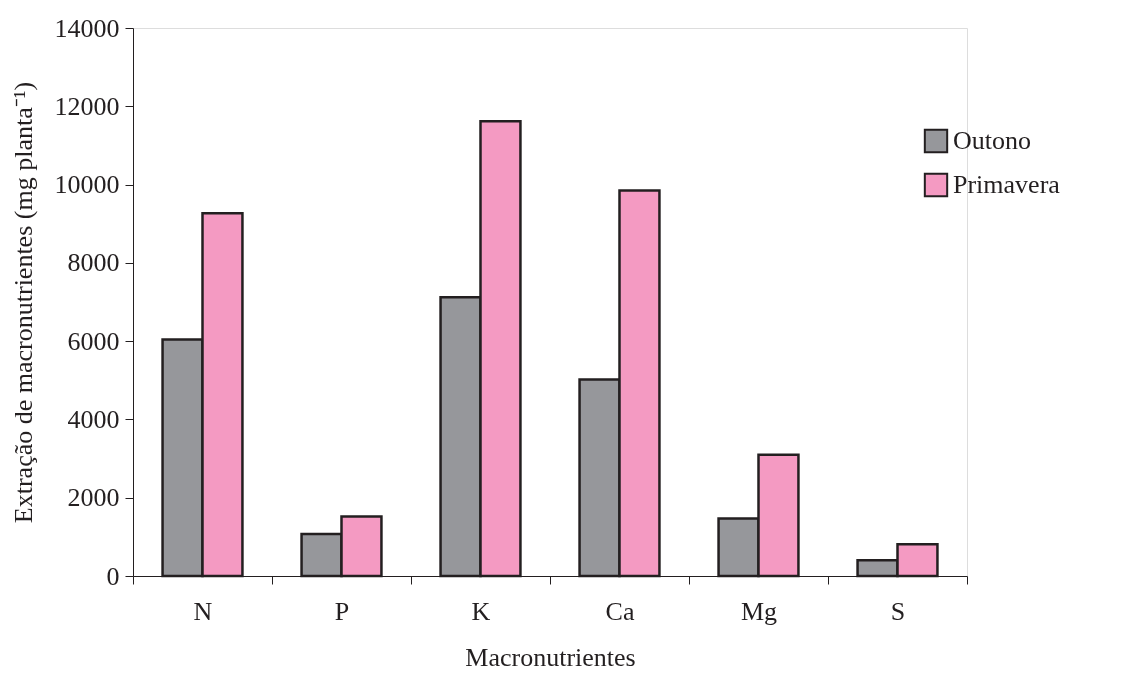 The image size is (1137, 682). I want to click on x-tick-label: P, so click(342, 611).